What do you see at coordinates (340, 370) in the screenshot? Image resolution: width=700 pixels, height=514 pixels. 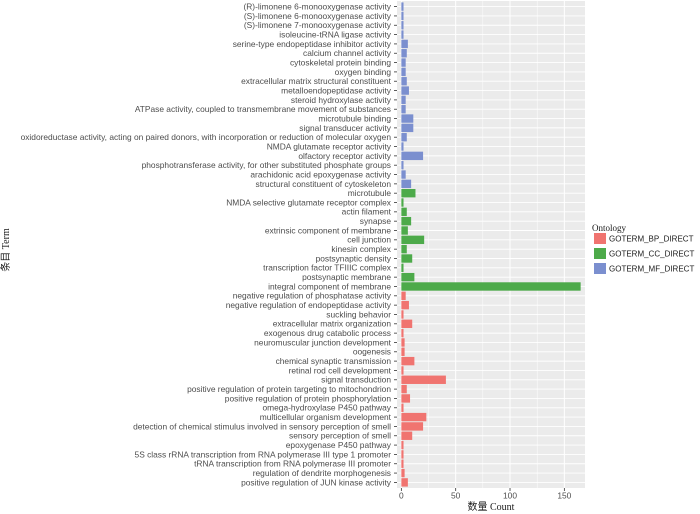 I see `y-tick-label-retinal-rod-cell-development: retinal rod cell development` at bounding box center [340, 370].